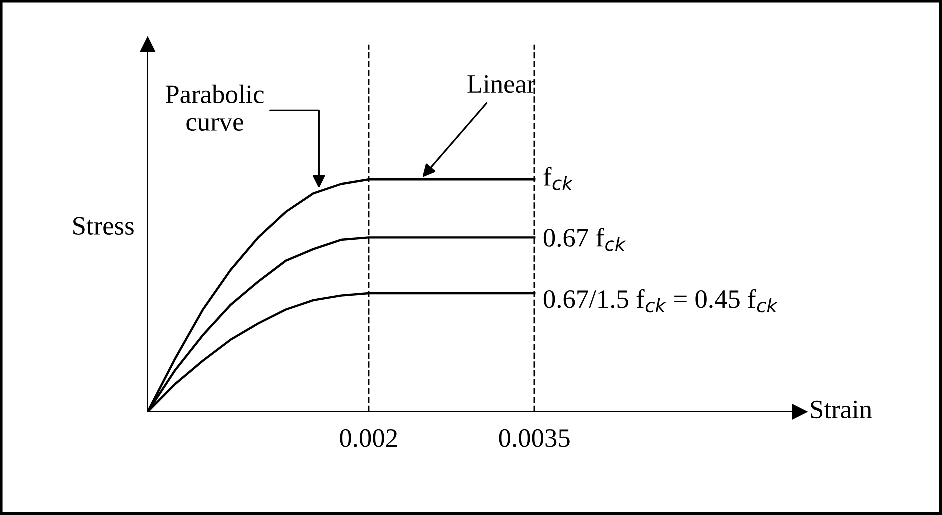  What do you see at coordinates (369, 438) in the screenshot?
I see `x-tick-label: 0.002` at bounding box center [369, 438].